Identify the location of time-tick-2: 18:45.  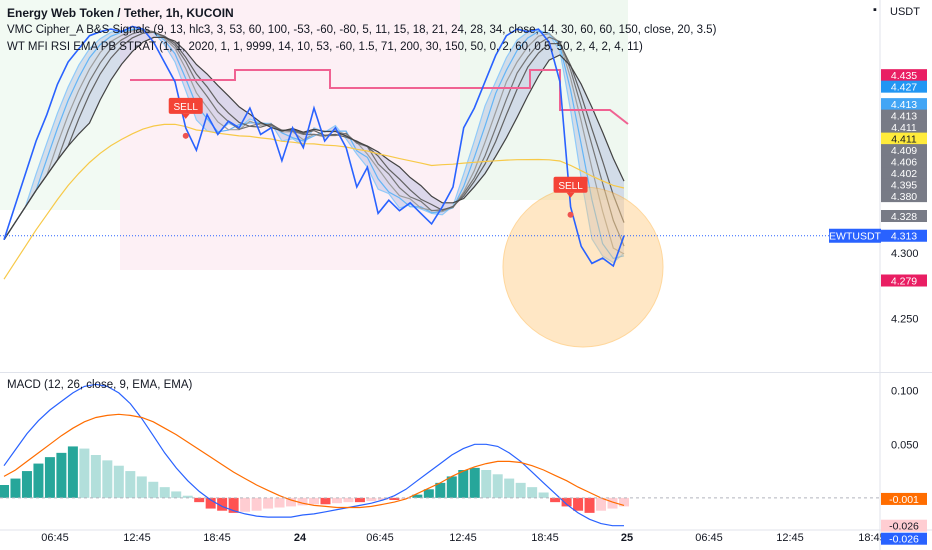
(217, 538).